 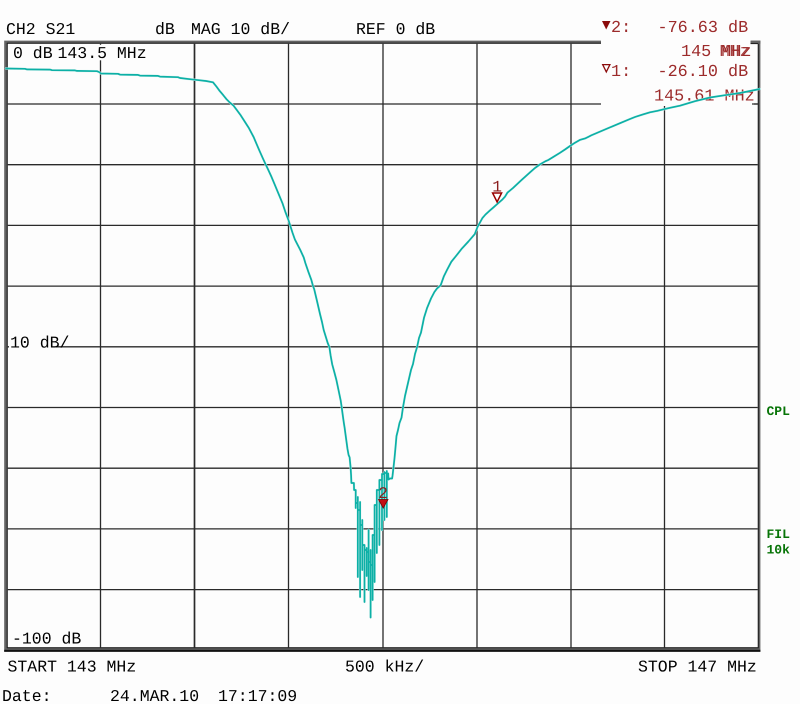 What do you see at coordinates (779, 411) in the screenshot?
I see `svg-text: CPL` at bounding box center [779, 411].